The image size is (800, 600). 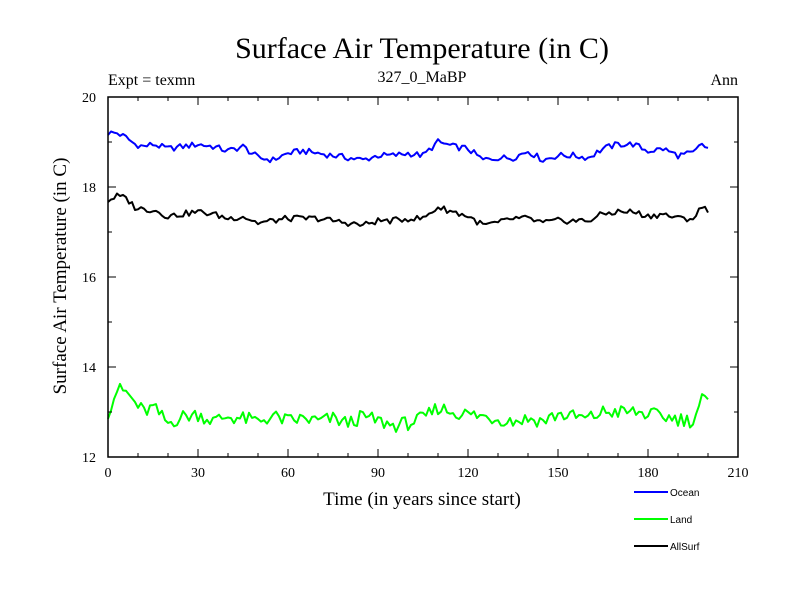 What do you see at coordinates (408, 147) in the screenshot?
I see `series-line-ocean` at bounding box center [408, 147].